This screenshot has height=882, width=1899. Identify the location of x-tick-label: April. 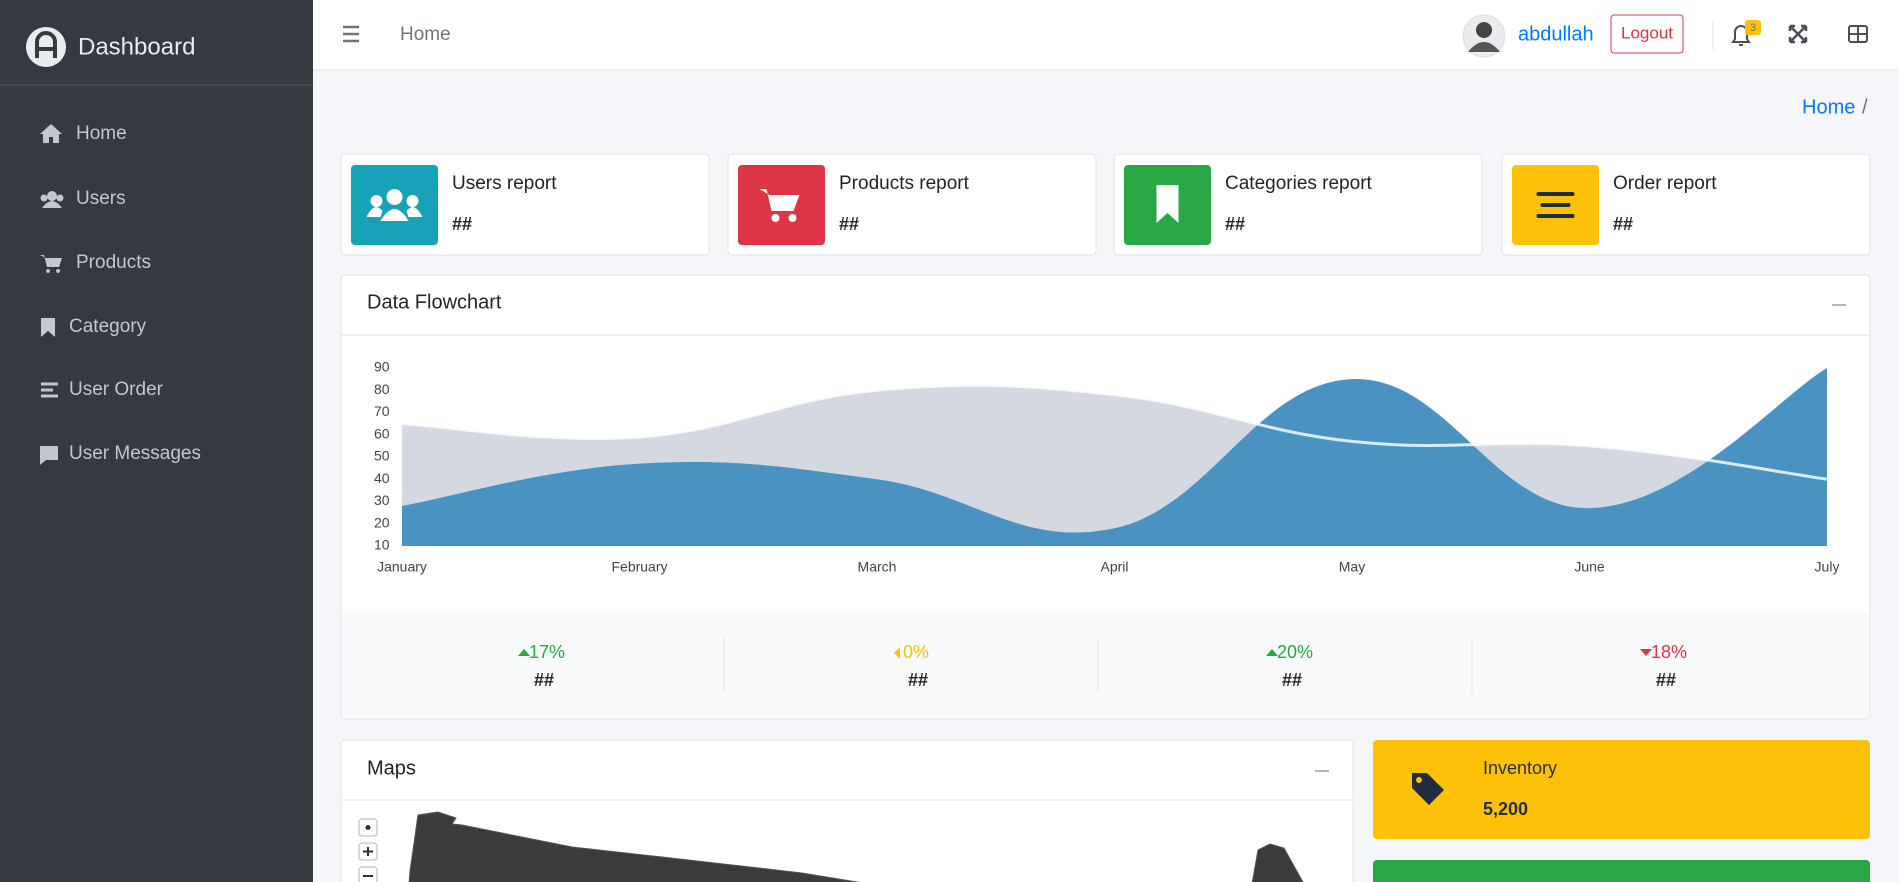
(1114, 567).